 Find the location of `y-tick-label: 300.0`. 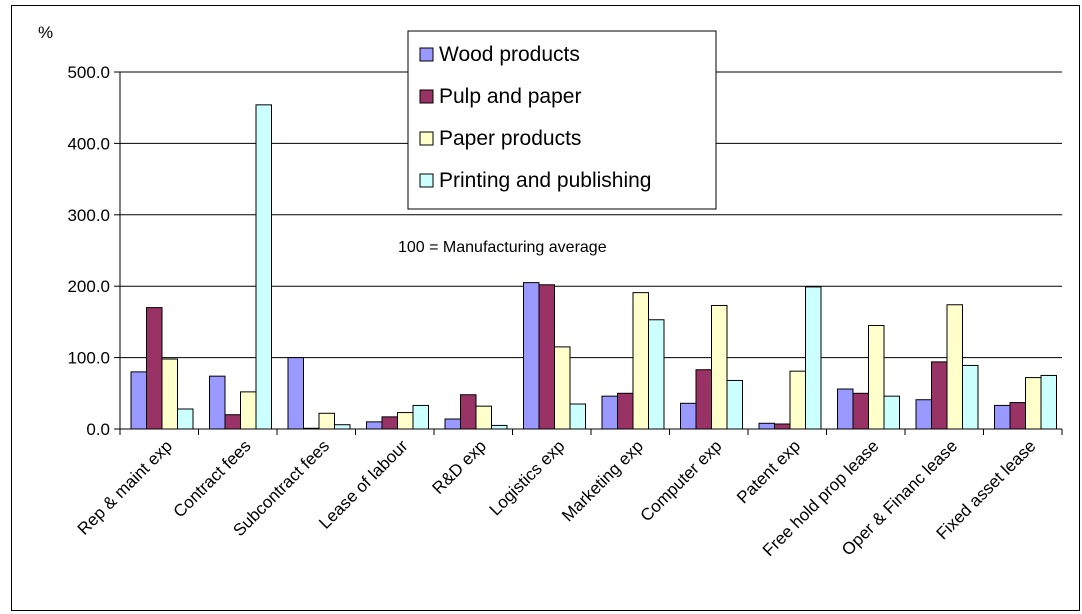

y-tick-label: 300.0 is located at coordinates (88, 215).